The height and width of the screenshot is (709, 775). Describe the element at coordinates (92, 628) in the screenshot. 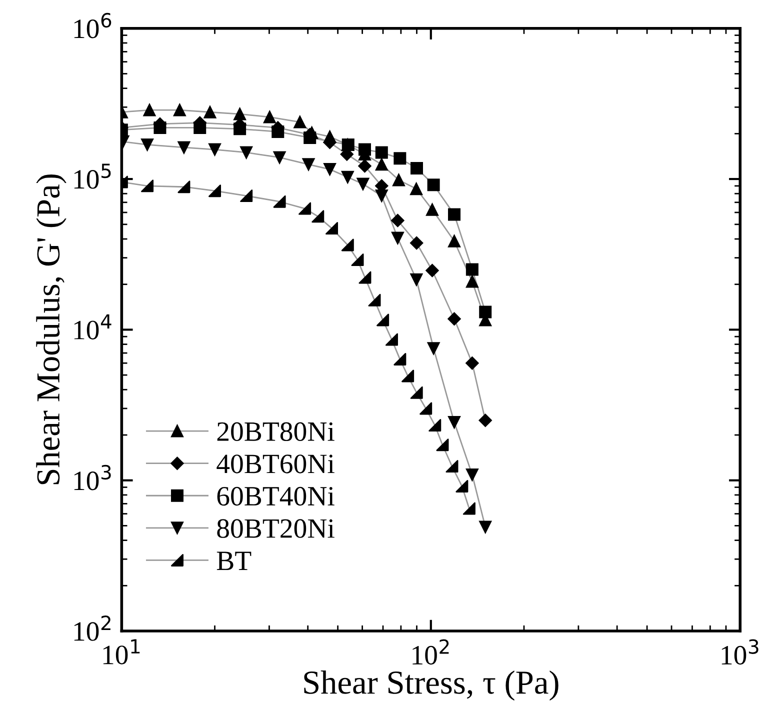

I see `y-tick-label: 10$^{2}$` at that location.